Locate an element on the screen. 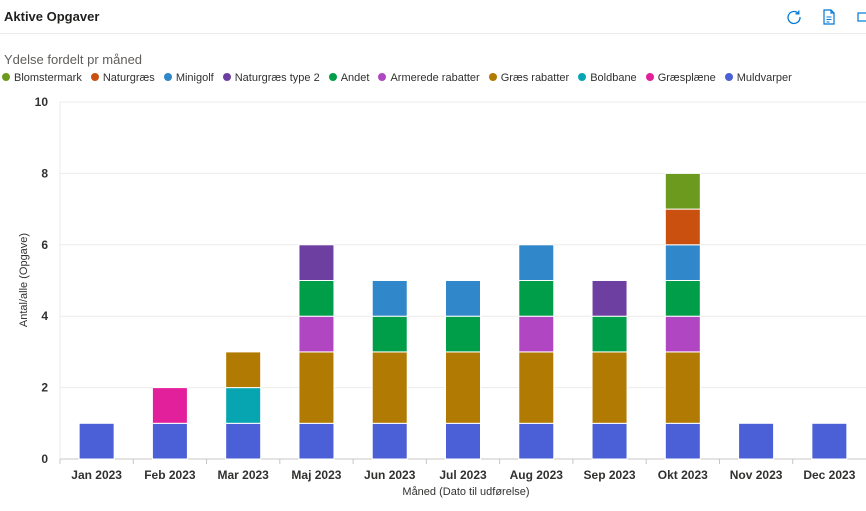  x-tick-label: Okt 2023 is located at coordinates (683, 475).